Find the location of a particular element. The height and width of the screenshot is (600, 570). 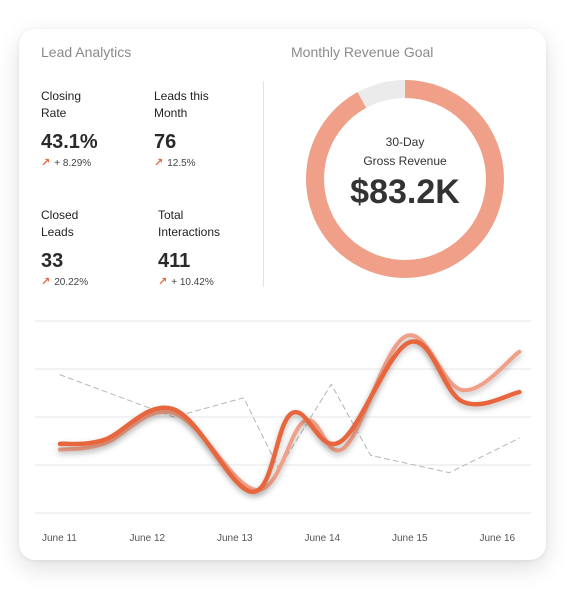

x-tick-label: June 13 is located at coordinates (235, 538).